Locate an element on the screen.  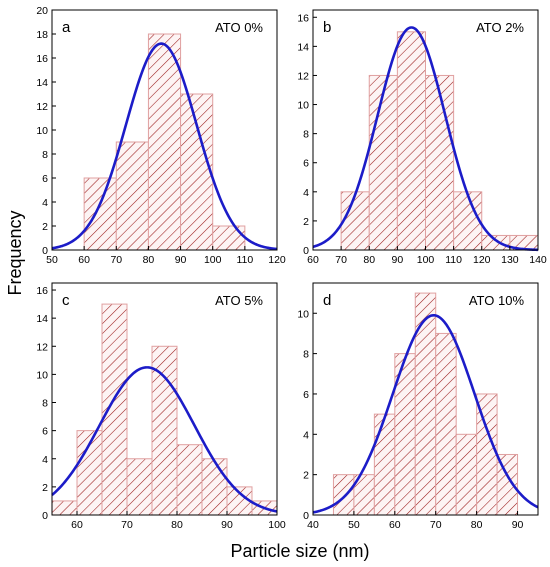
panel-letter: c is located at coordinates (66, 300).